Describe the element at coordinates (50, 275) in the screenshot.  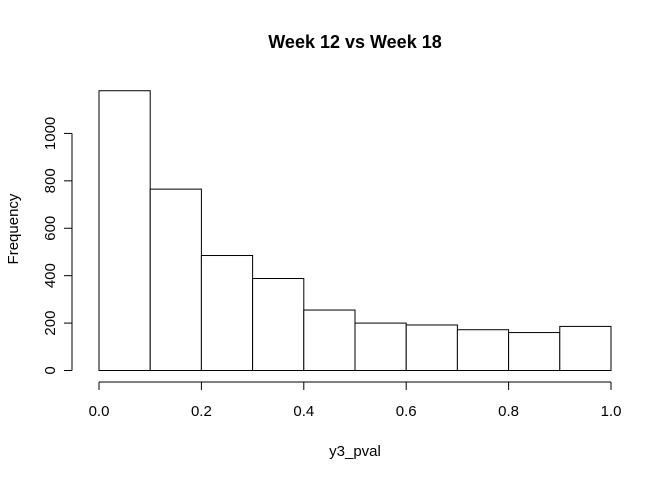
I see `y-tick-label: 400` at that location.